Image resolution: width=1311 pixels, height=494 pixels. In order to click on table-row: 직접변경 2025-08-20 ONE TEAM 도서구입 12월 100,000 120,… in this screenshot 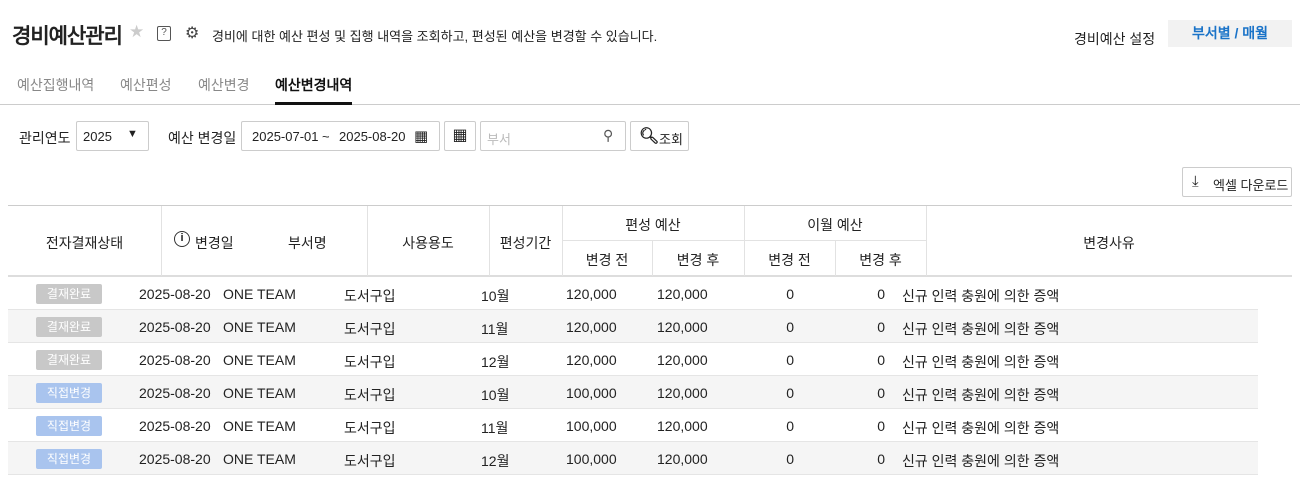, I will do `click(633, 458)`.